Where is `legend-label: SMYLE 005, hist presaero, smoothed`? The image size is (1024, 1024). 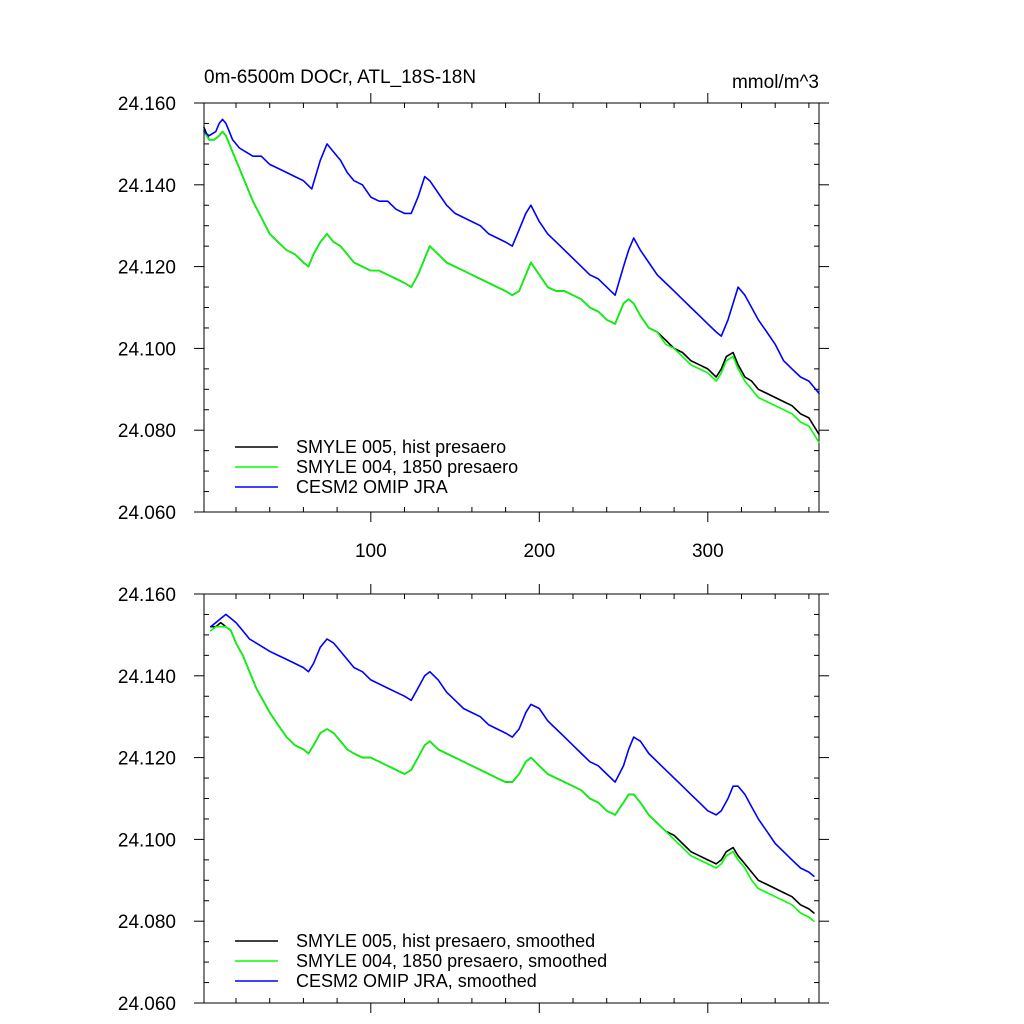 legend-label: SMYLE 005, hist presaero, smoothed is located at coordinates (445, 941).